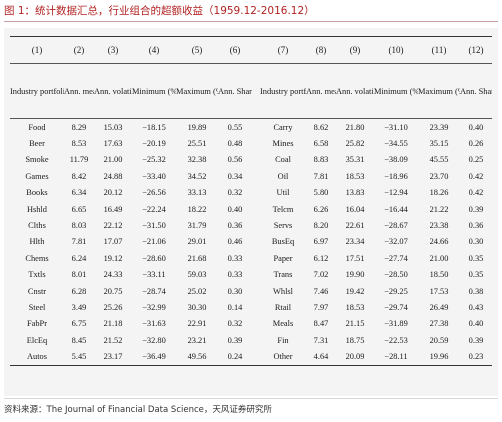 This screenshot has height=422, width=502. I want to click on right-ann-volatility-cell: 21.15, so click(355, 324).